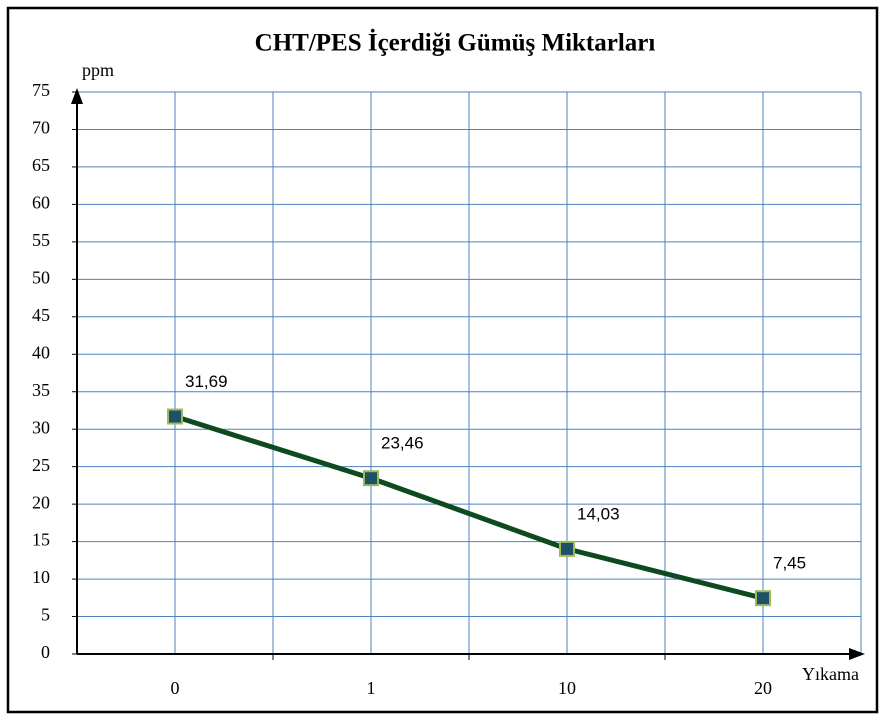 This screenshot has width=885, height=720. I want to click on y-tick-label: 55, so click(41, 240).